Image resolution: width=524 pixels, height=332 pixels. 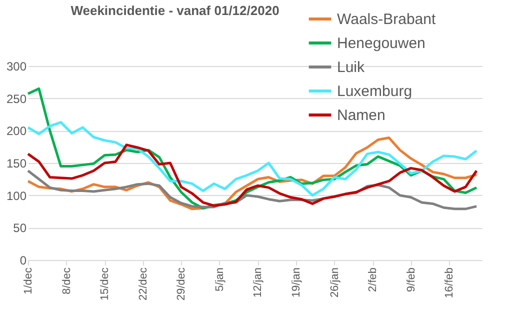 What do you see at coordinates (258, 283) in the screenshot?
I see `x-tick-label: 12/jan` at bounding box center [258, 283].